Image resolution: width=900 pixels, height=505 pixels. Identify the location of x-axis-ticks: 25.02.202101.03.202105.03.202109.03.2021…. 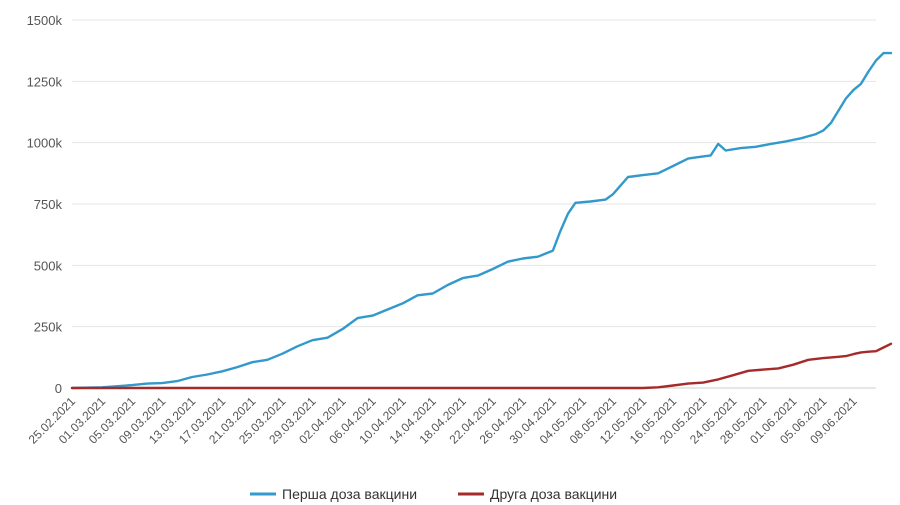
(443, 420).